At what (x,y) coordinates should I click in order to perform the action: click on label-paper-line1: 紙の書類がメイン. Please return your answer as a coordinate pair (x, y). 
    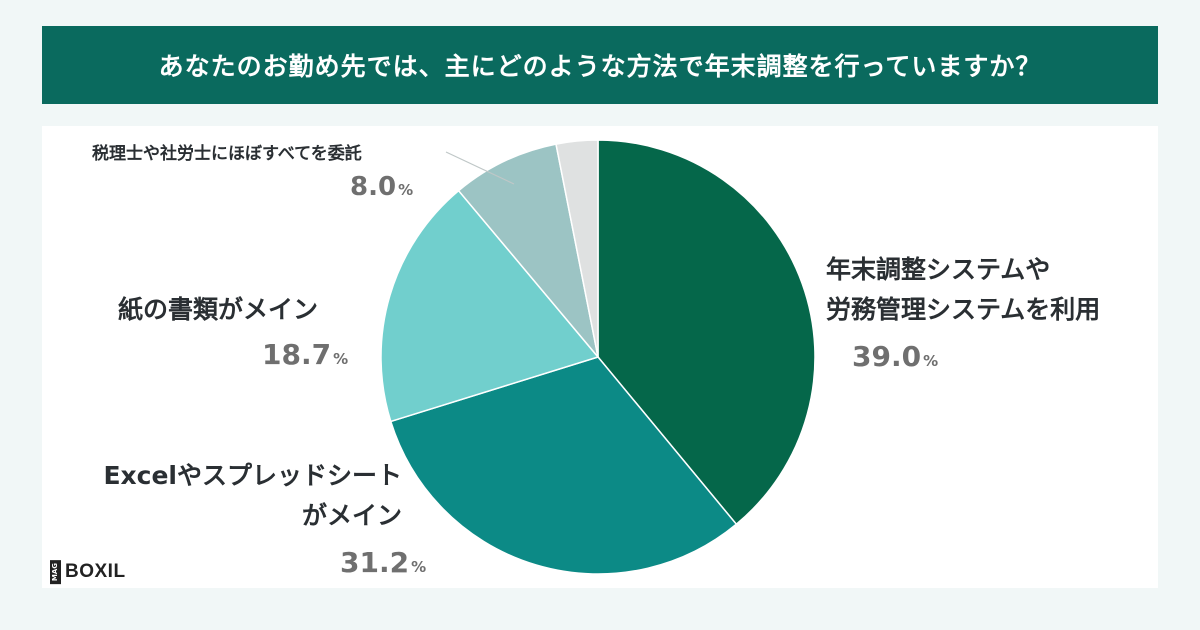
    Looking at the image, I should click on (218, 309).